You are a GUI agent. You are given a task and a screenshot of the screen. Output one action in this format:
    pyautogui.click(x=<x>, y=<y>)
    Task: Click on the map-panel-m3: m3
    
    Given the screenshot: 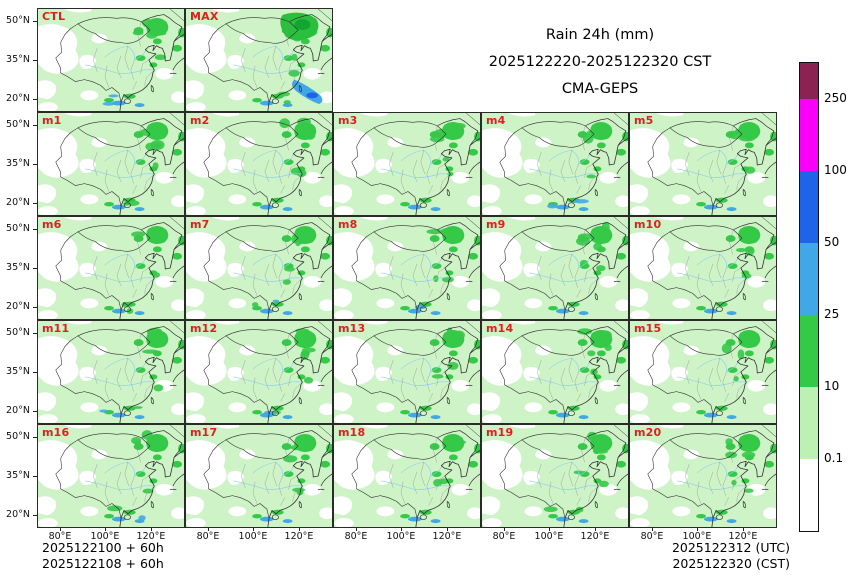 What is the action you would take?
    pyautogui.click(x=407, y=164)
    